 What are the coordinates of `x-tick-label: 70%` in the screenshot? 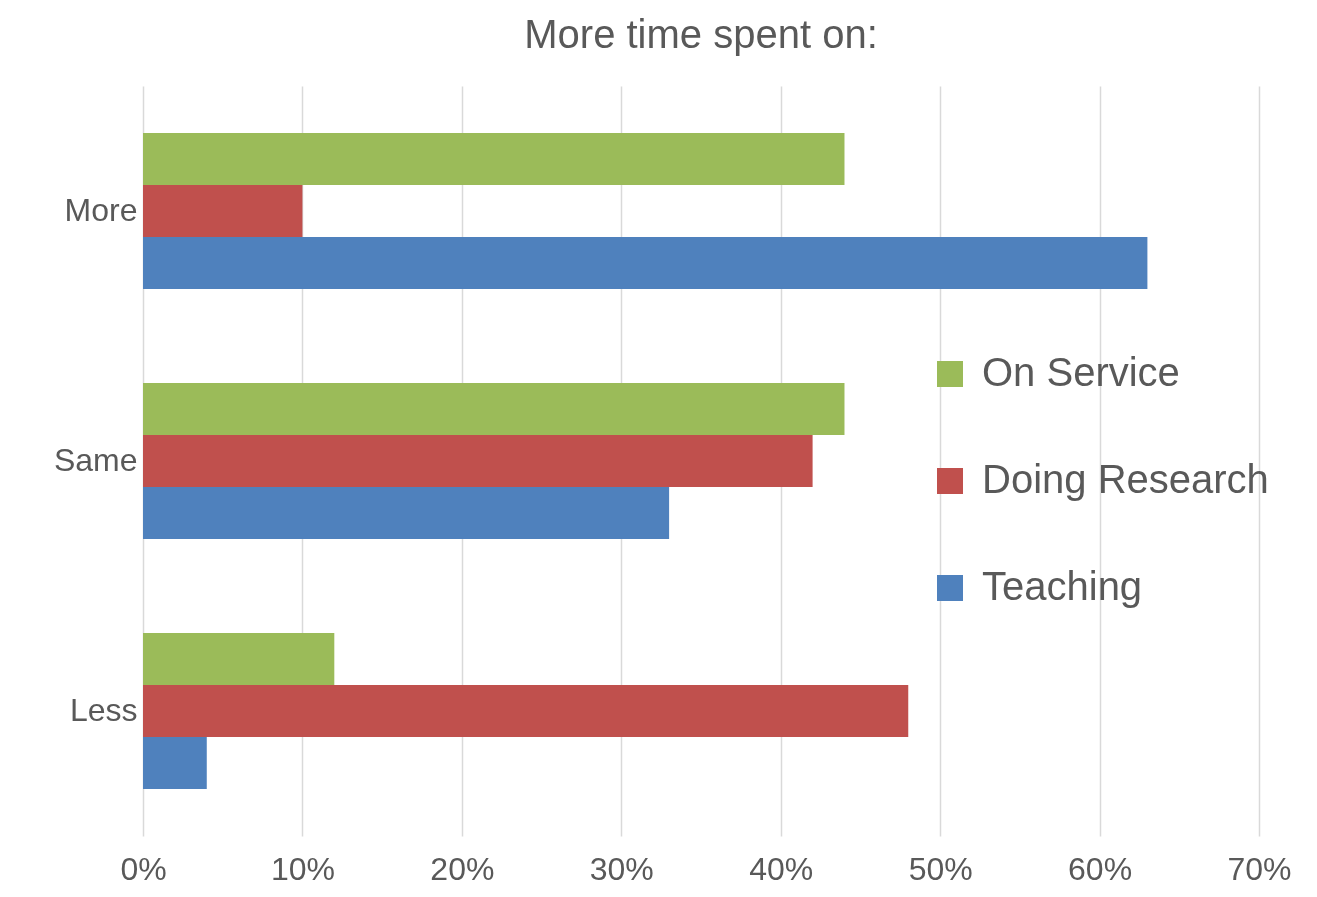 It's located at (1259, 868).